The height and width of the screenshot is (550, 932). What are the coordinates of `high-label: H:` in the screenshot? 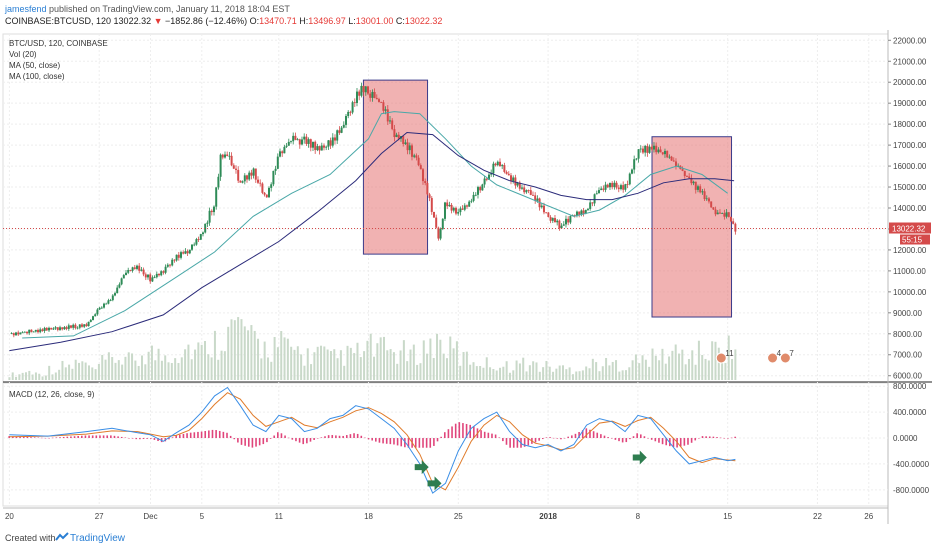 It's located at (304, 21).